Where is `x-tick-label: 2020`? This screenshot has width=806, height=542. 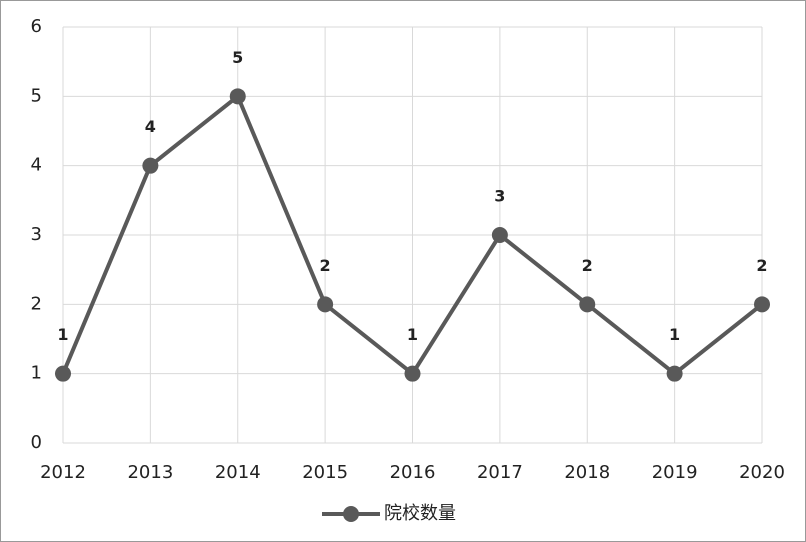
x-tick-label: 2020 is located at coordinates (762, 472).